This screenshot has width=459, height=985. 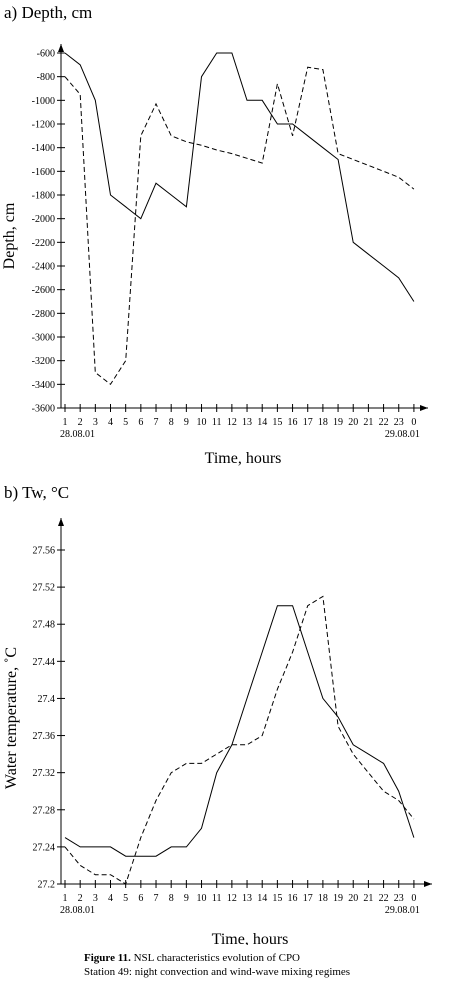 I want to click on y-tick-label: -1800, so click(x=43, y=196).